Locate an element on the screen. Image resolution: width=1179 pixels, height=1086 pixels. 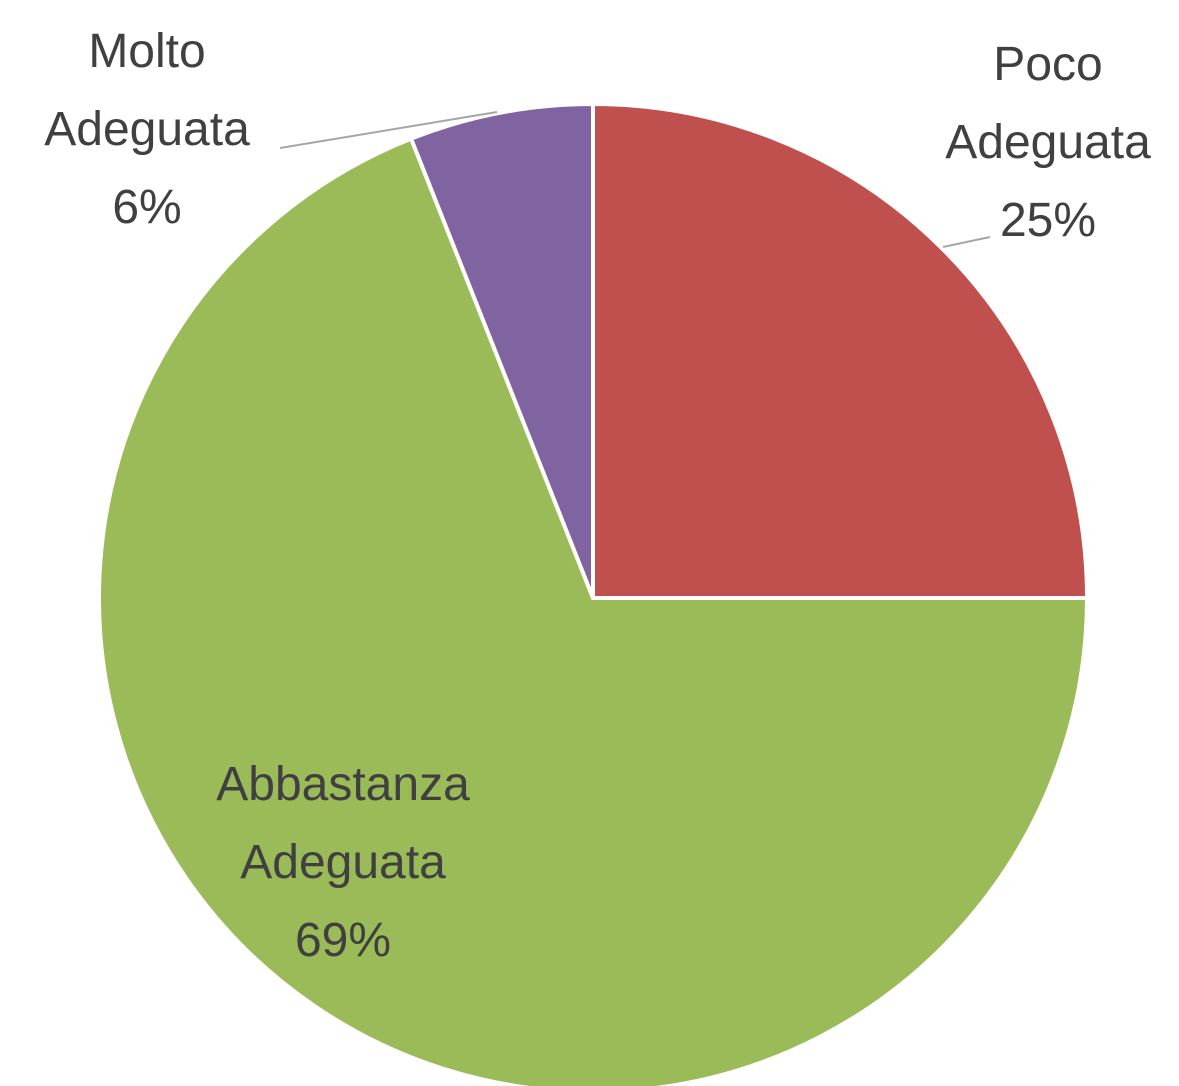
data-label: Molto Adeguata 6% is located at coordinates (147, 130).